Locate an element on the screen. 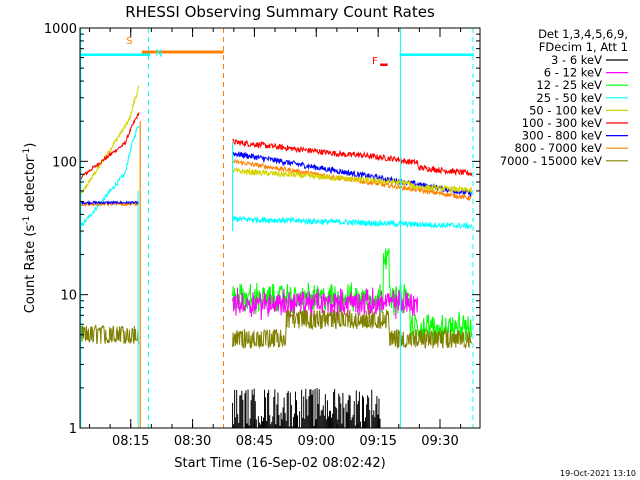 This screenshot has width=640, height=480. x-tick-label: 09:30 is located at coordinates (439, 441).